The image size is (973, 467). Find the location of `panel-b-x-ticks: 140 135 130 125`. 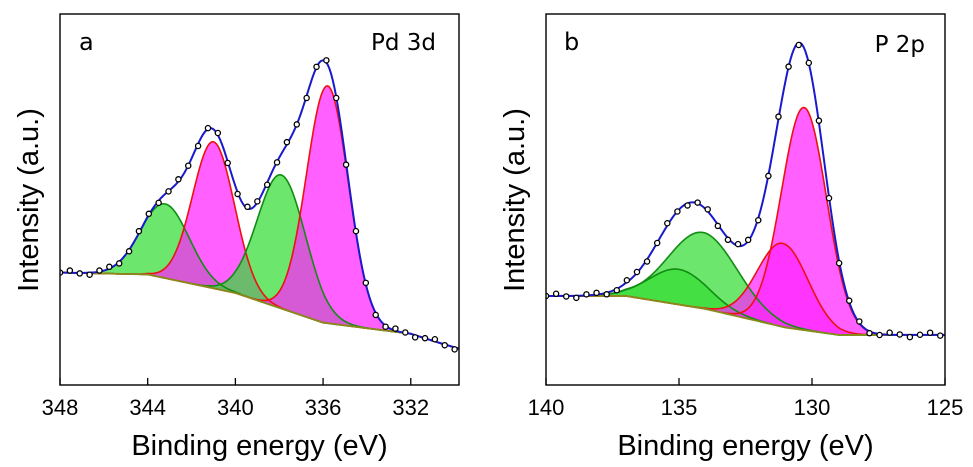

panel-b-x-ticks: 140 135 130 125 is located at coordinates (746, 399).